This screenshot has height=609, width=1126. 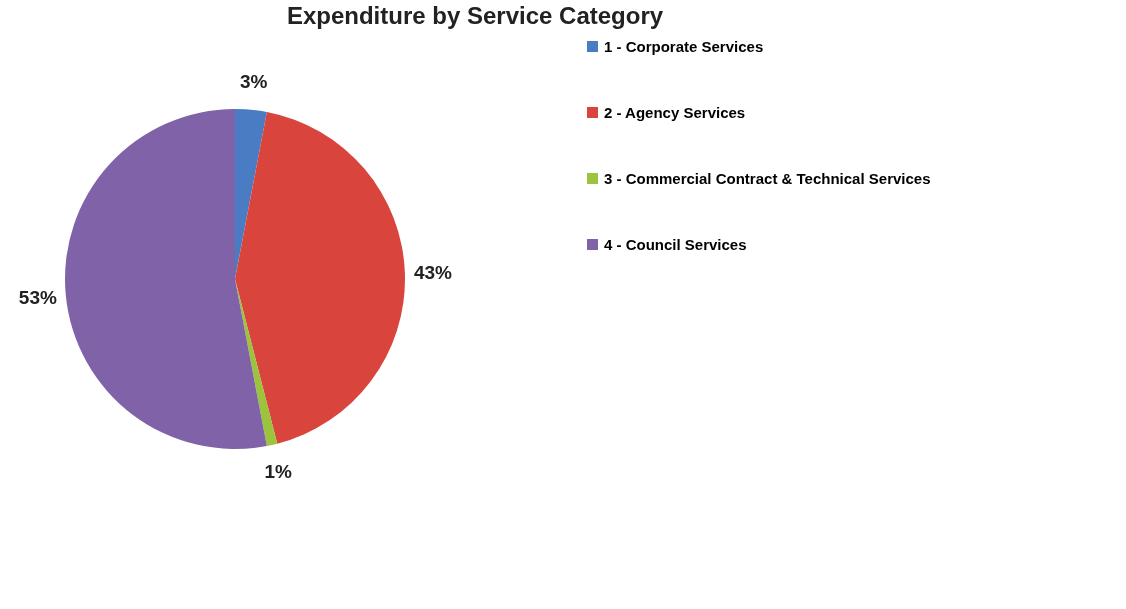 I want to click on legend-label: 3 - Commercial Contract & Technical Services, so click(x=767, y=178).